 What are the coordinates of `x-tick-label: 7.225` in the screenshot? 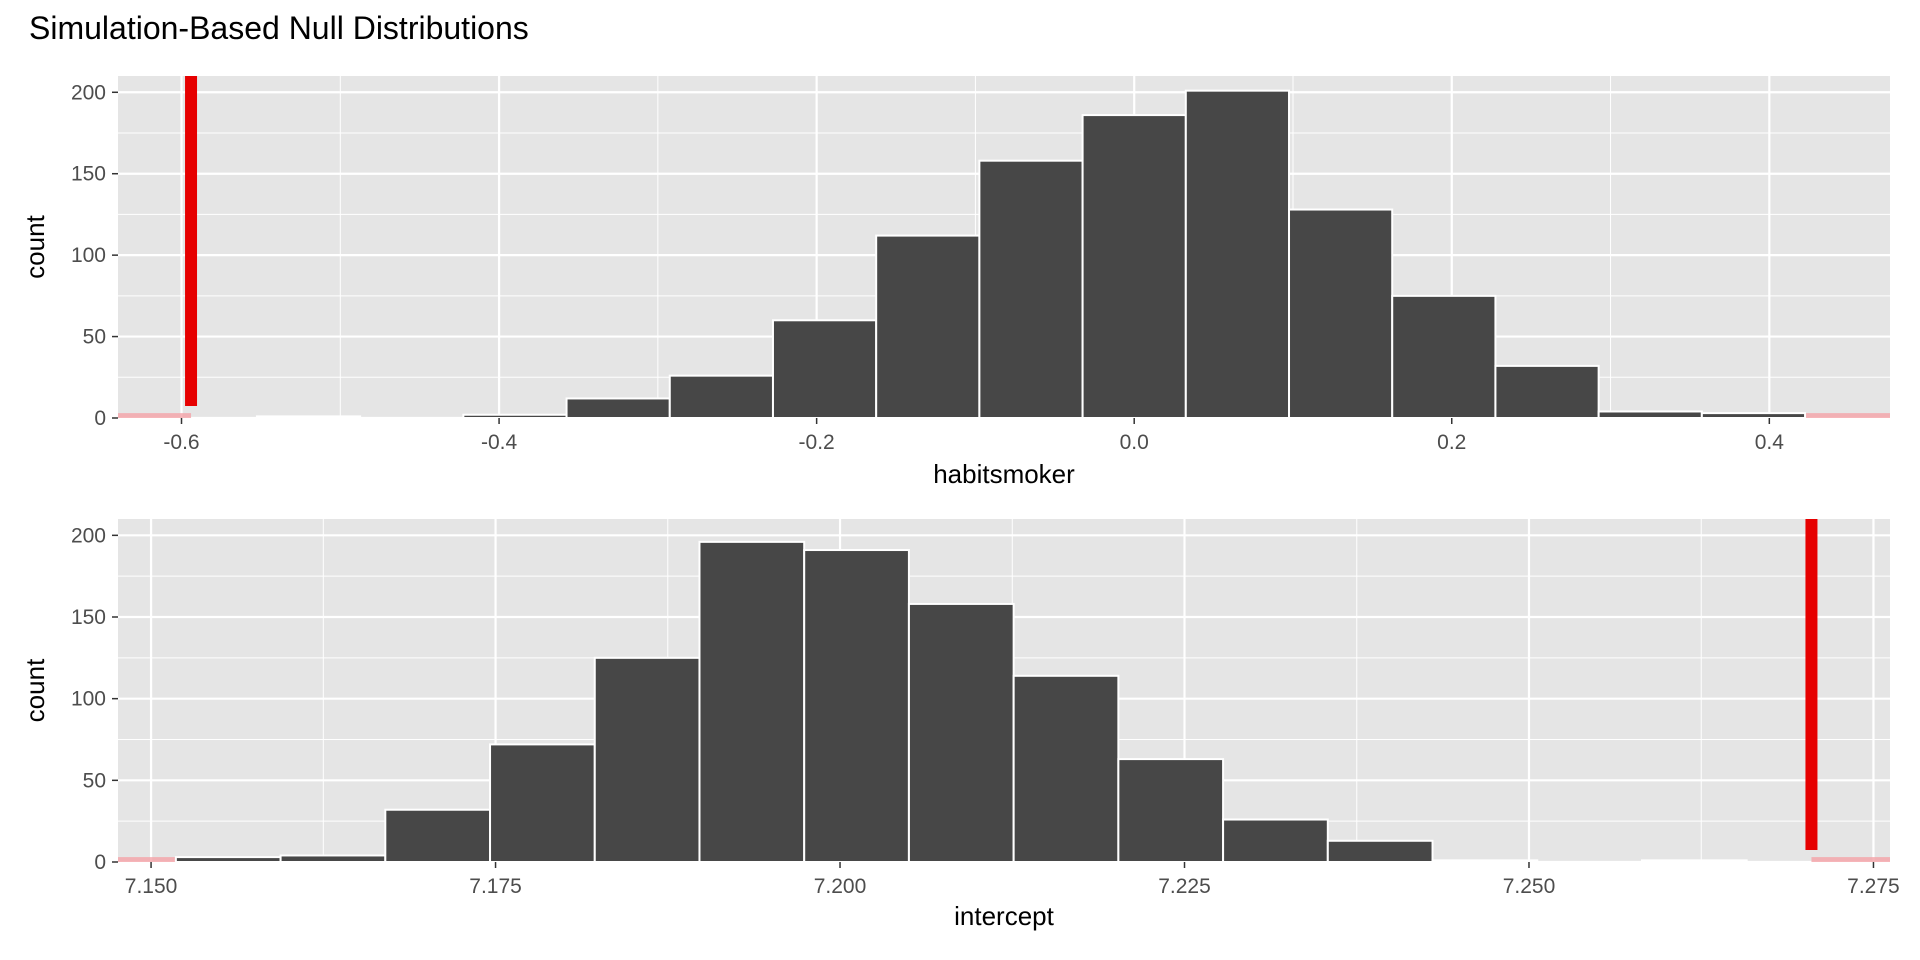 It's located at (1184, 886).